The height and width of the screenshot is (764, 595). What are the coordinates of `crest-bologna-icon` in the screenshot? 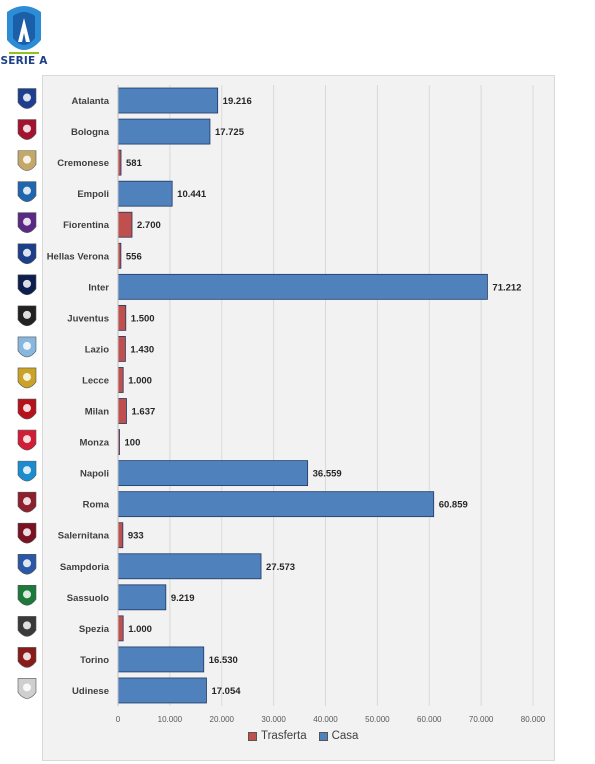 It's located at (27, 129).